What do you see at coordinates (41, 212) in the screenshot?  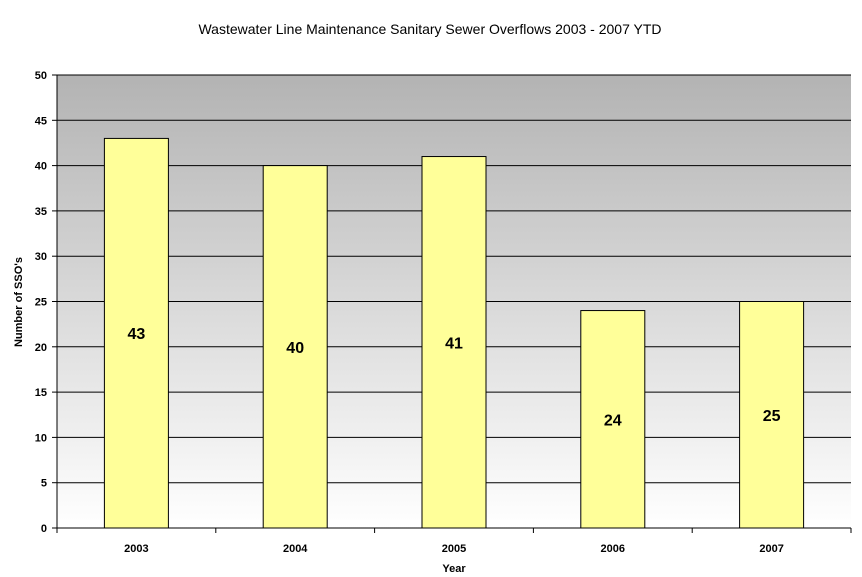 I see `y-tick-label: 35` at bounding box center [41, 212].